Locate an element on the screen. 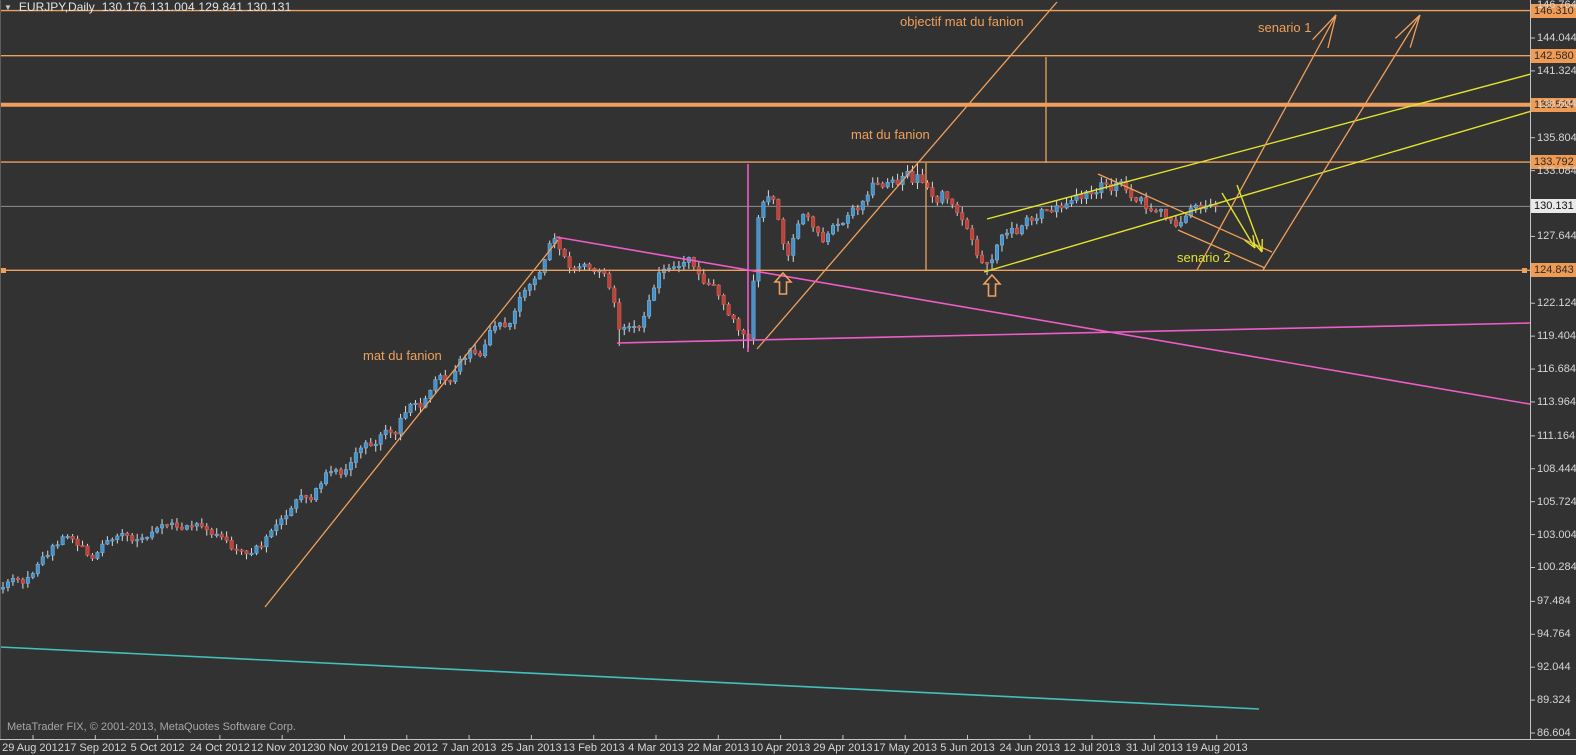 Image resolution: width=1576 pixels, height=755 pixels. date-tick-label: 31 Jul 2013 is located at coordinates (1154, 748).